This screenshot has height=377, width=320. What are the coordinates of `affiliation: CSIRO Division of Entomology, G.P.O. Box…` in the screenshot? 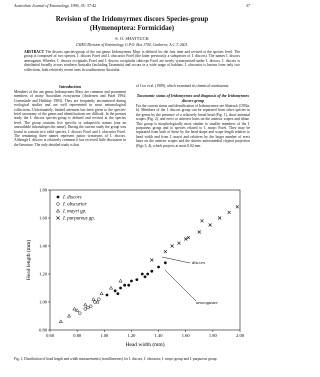 It's located at (132, 45).